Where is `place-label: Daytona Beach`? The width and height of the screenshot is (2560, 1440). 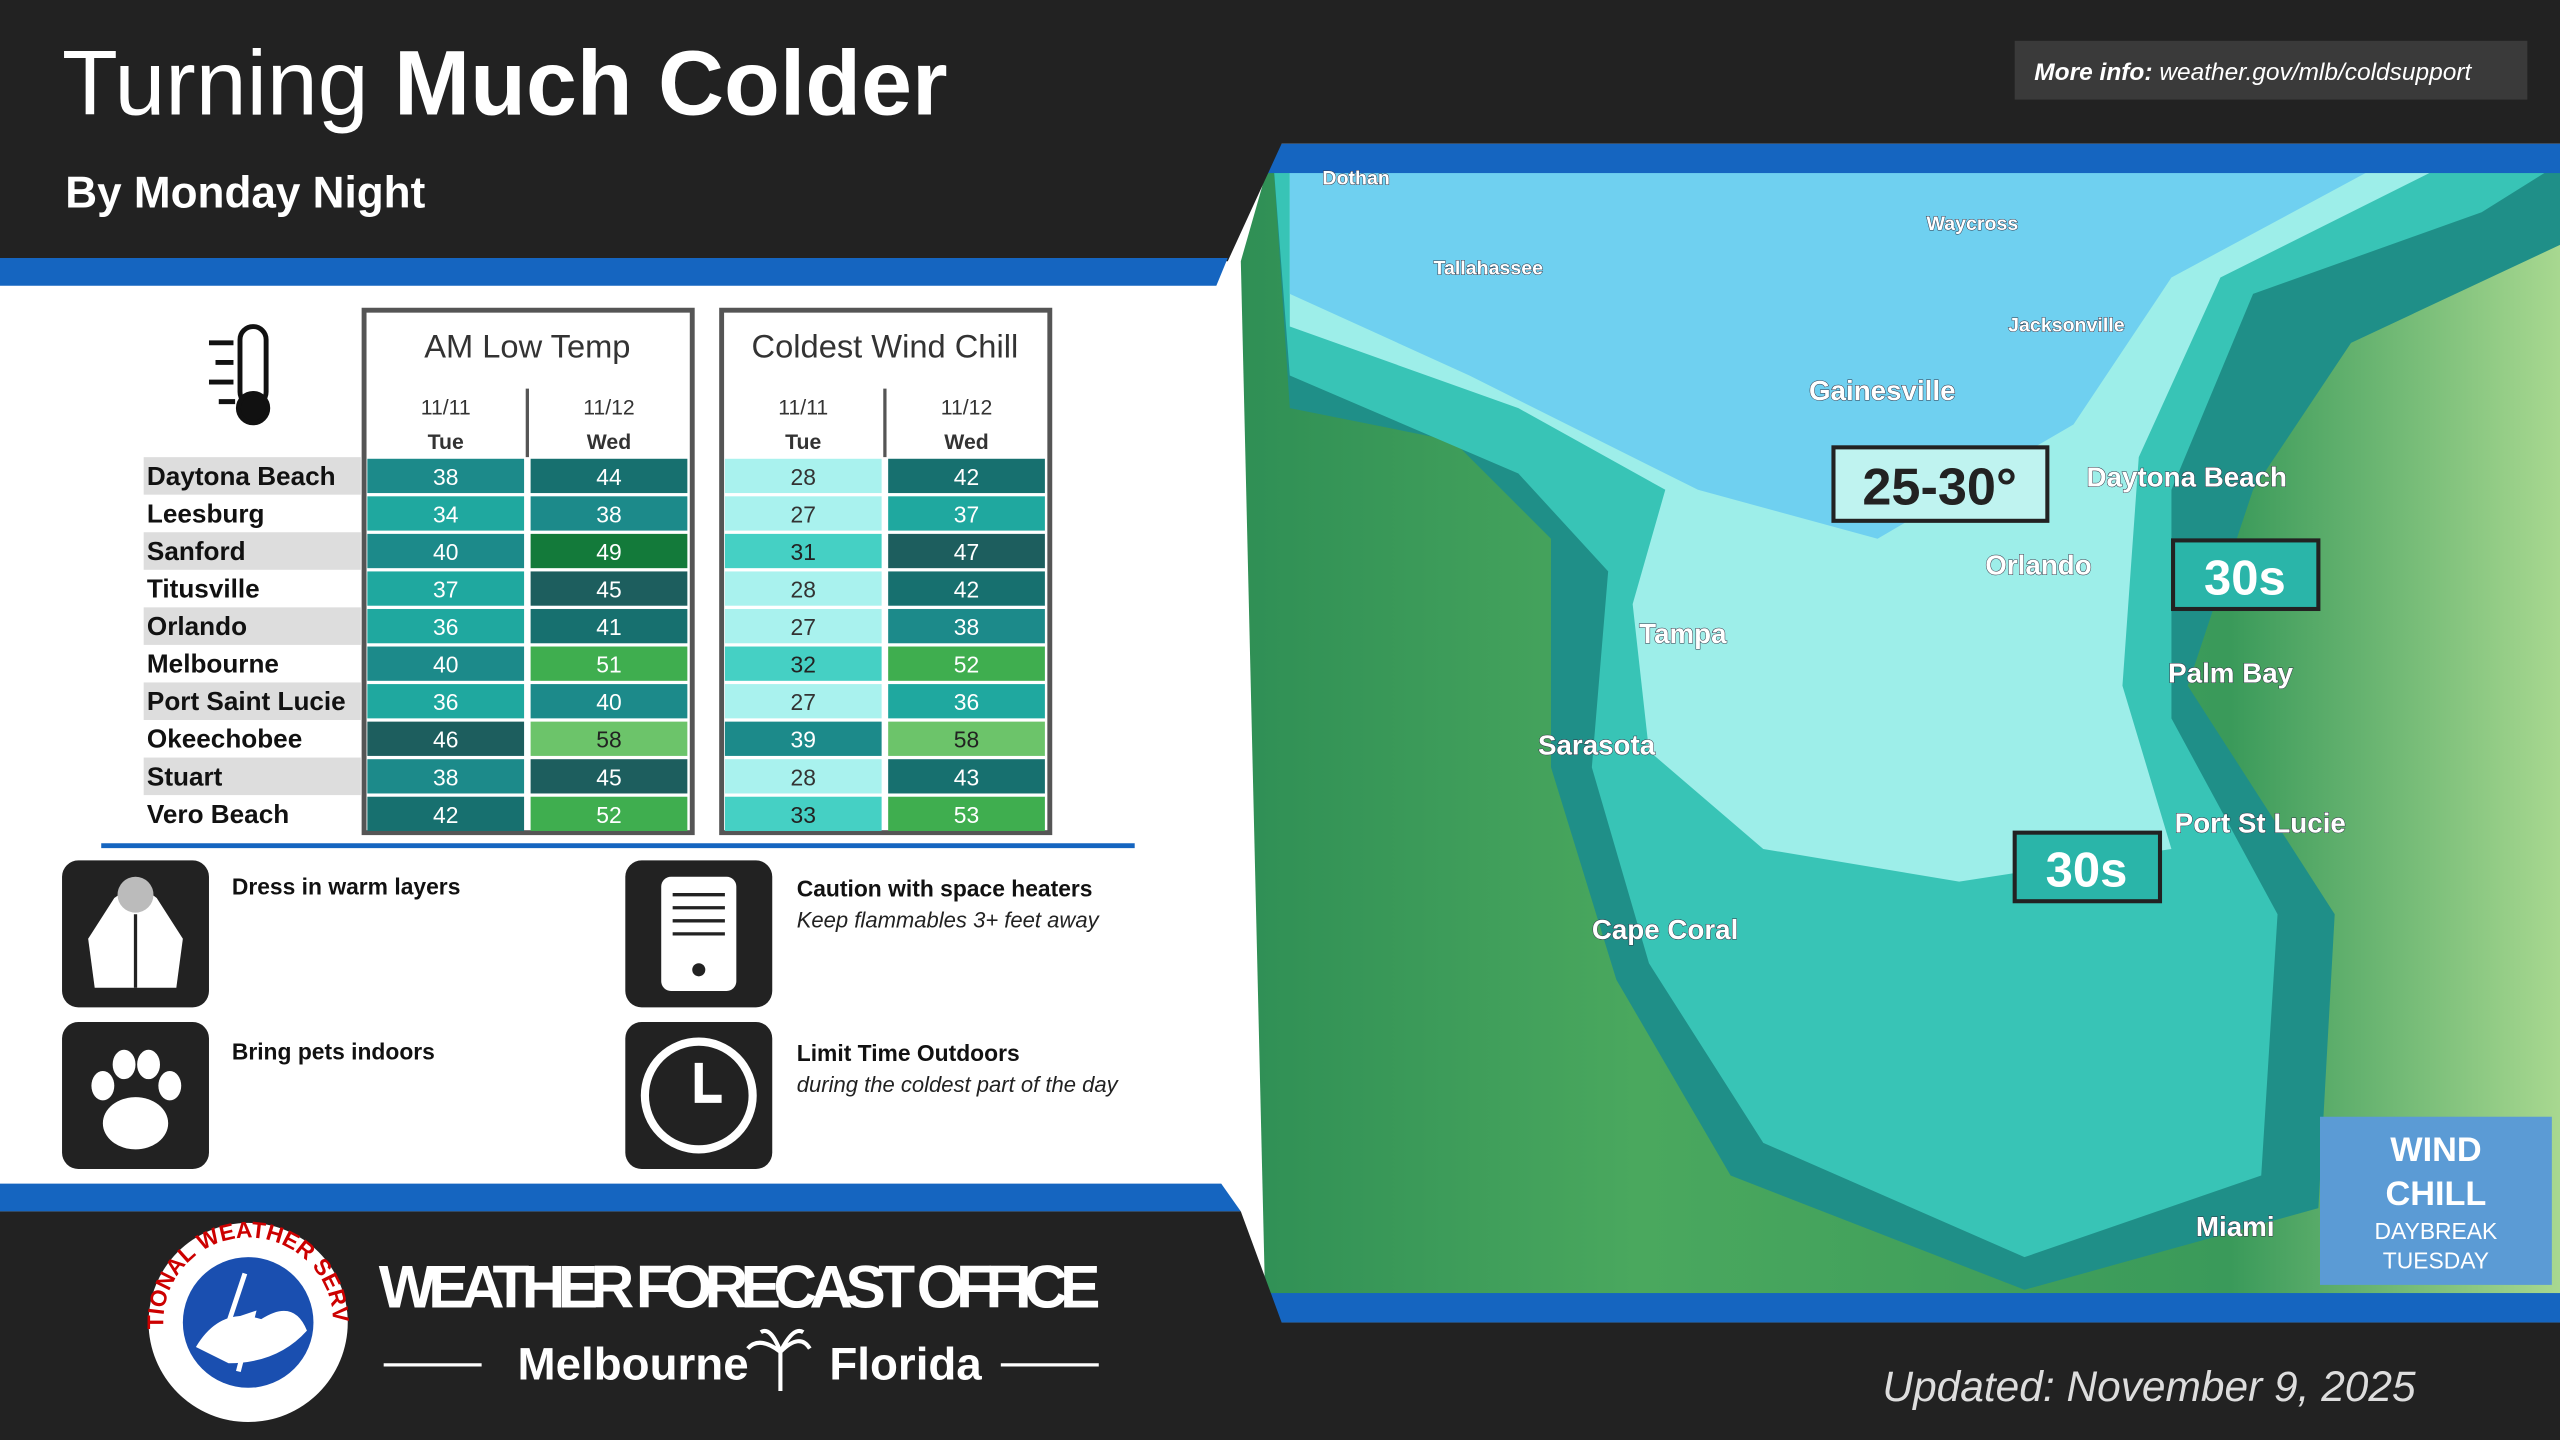 place-label: Daytona Beach is located at coordinates (2187, 477).